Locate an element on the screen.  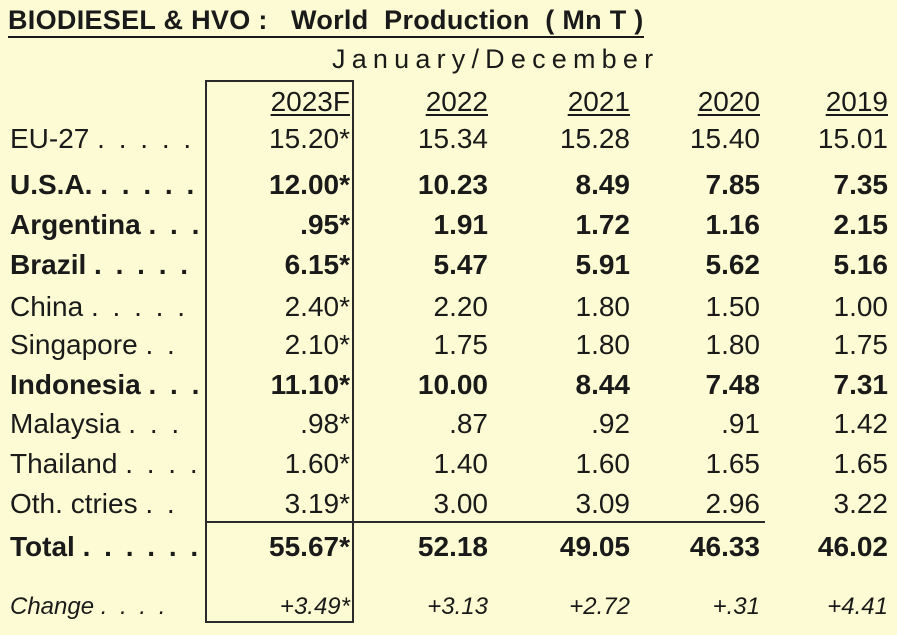
table-row-value-2022: 10.23 is located at coordinates (452, 184).